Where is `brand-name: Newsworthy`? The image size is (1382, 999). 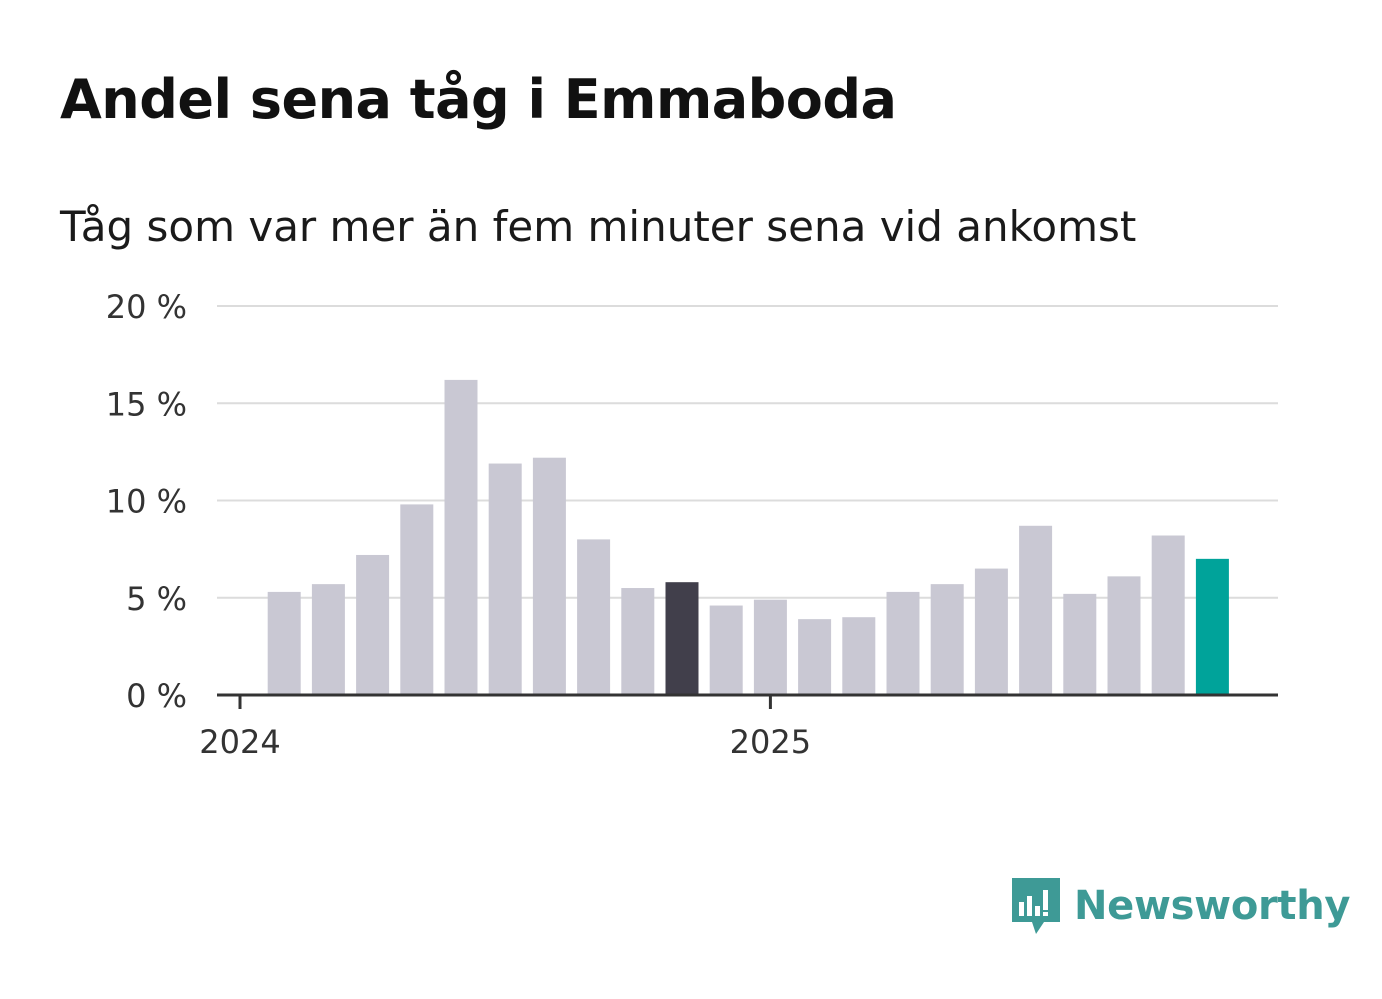
brand-name: Newsworthy is located at coordinates (1212, 906).